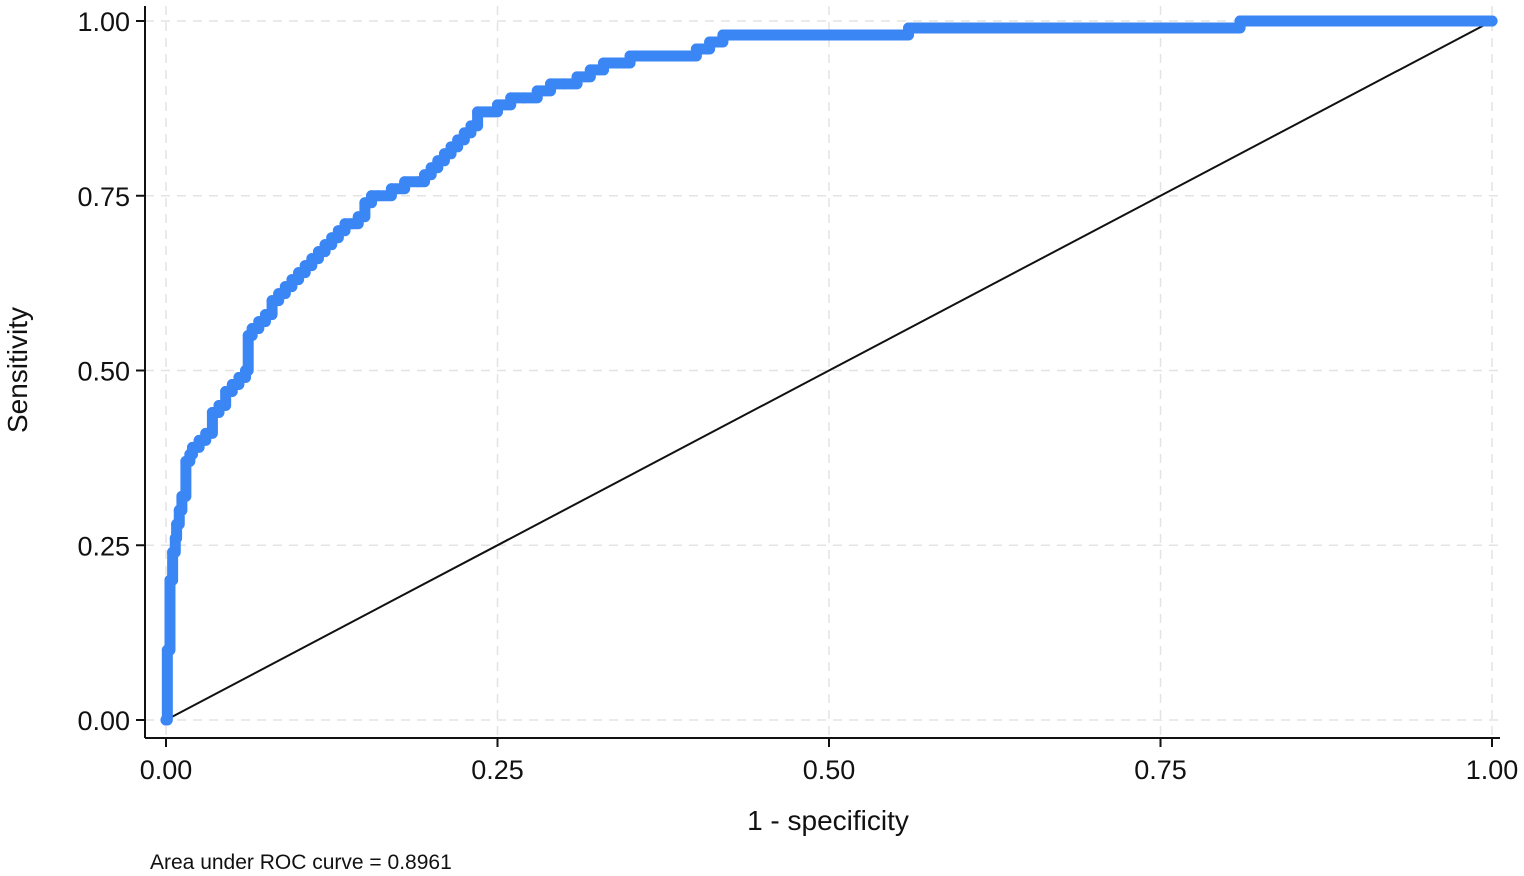  What do you see at coordinates (166, 770) in the screenshot?
I see `x-tick-label-0: 0.00` at bounding box center [166, 770].